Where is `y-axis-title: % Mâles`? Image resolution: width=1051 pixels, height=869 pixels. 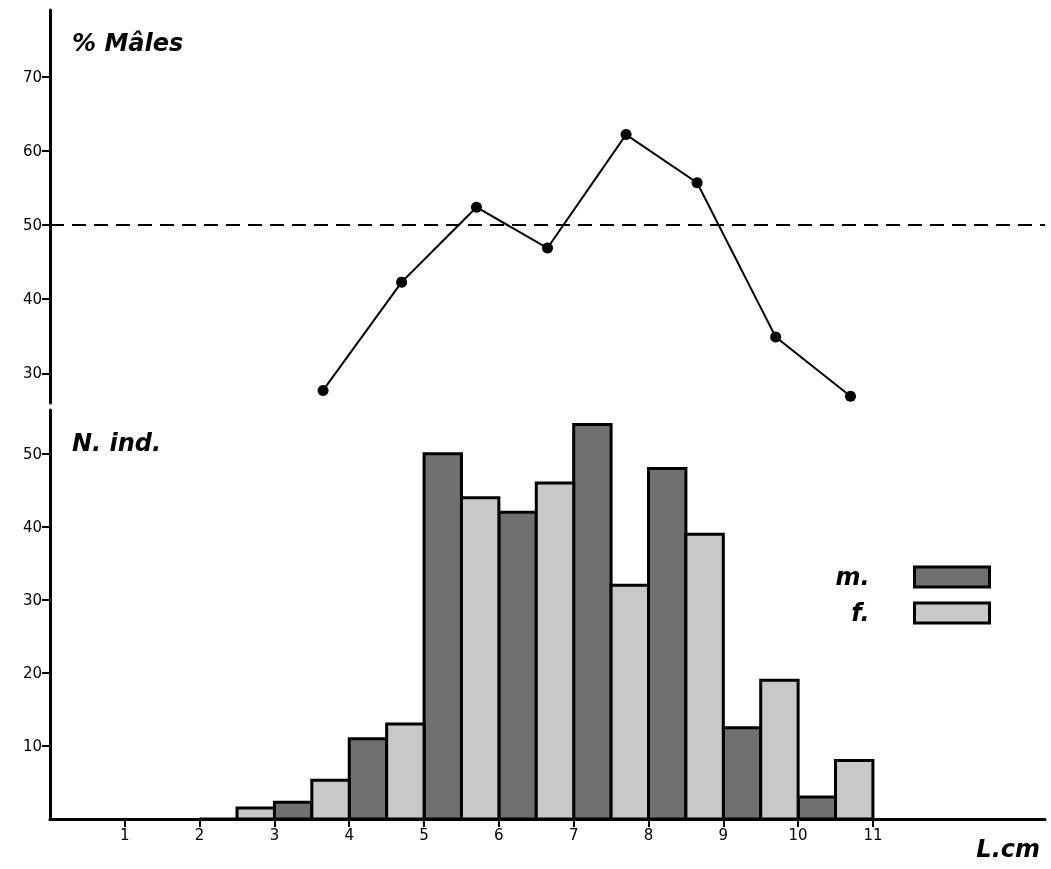
y-axis-title: % Mâles is located at coordinates (128, 43).